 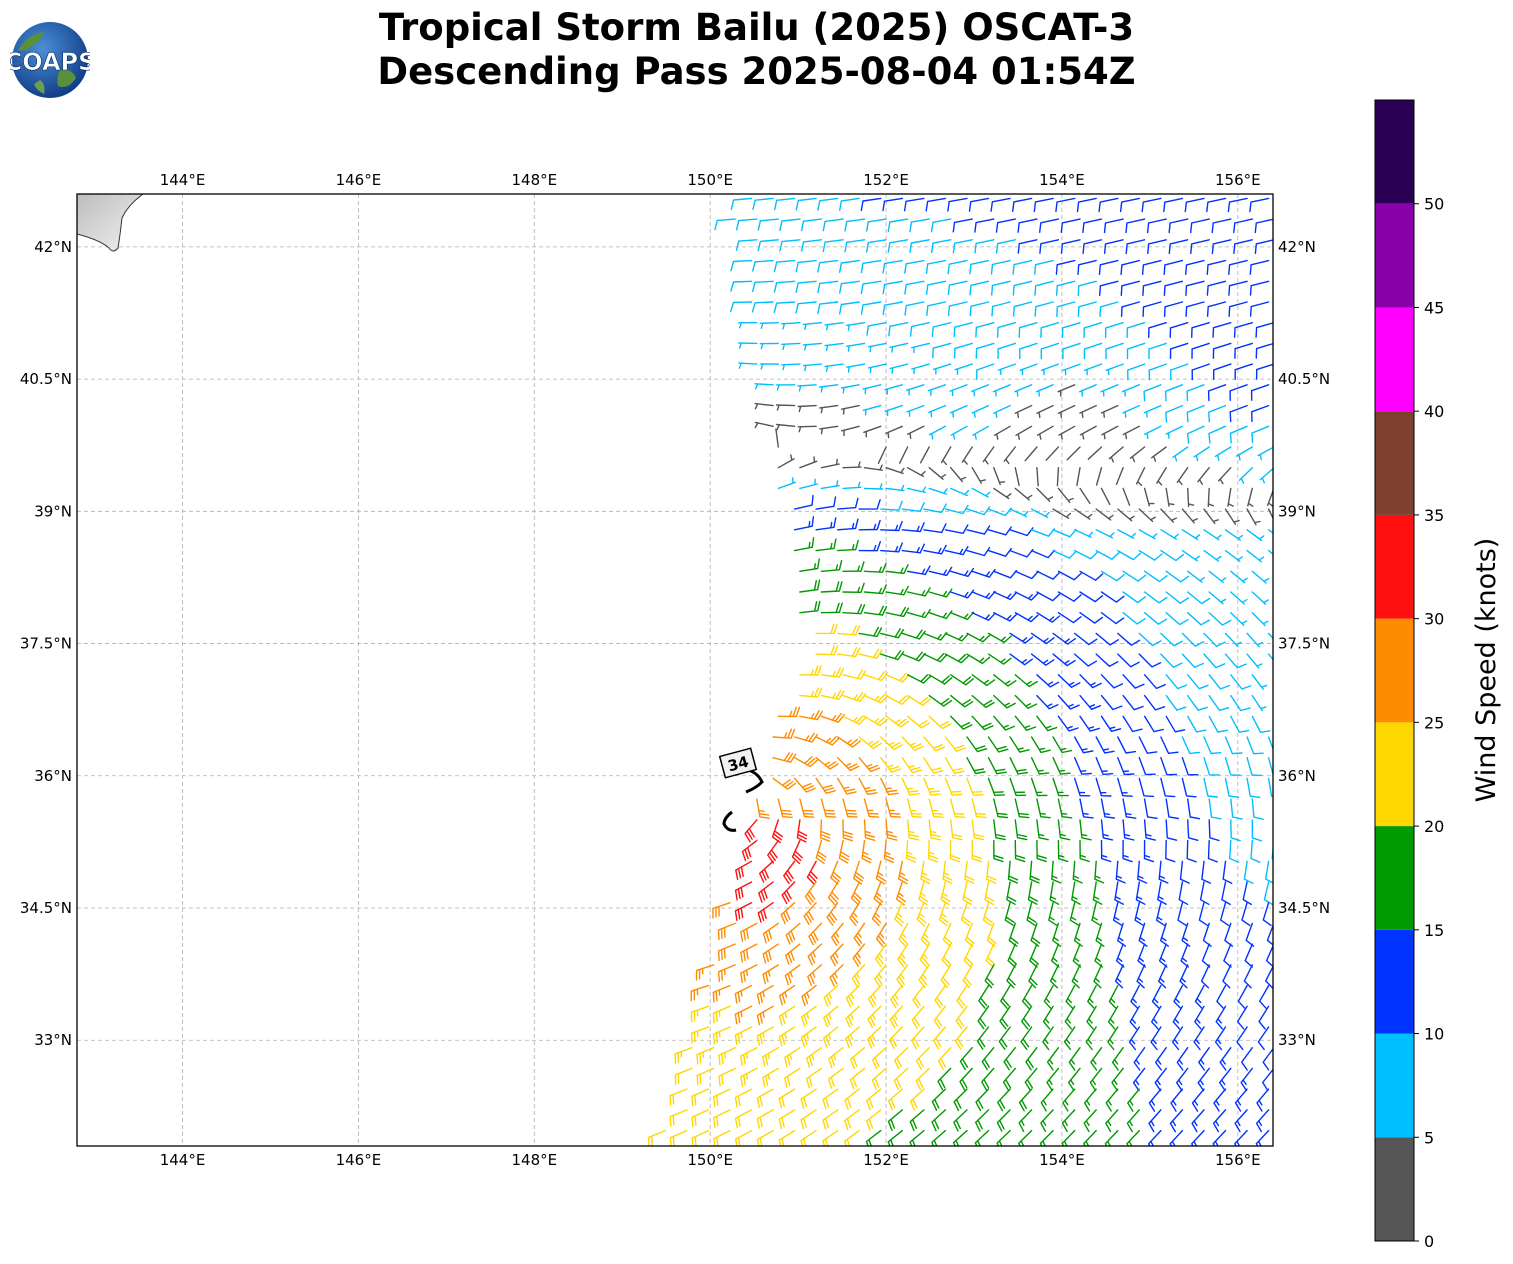 I want to click on colorbar-ticklabel-8: 40, so click(x=1434, y=411).